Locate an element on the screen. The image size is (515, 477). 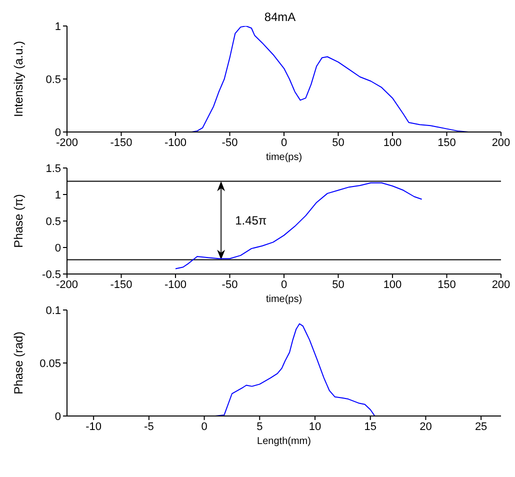
y-tick-label: -0.5 is located at coordinates (51, 274).